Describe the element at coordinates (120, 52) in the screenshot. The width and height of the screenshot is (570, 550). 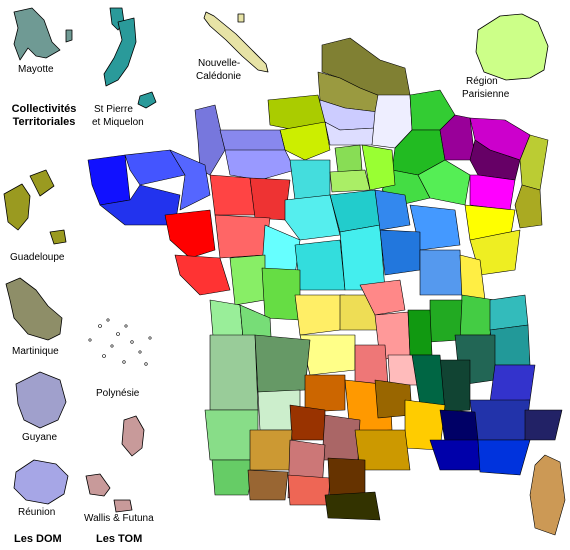
I see `st-pierre-islet` at that location.